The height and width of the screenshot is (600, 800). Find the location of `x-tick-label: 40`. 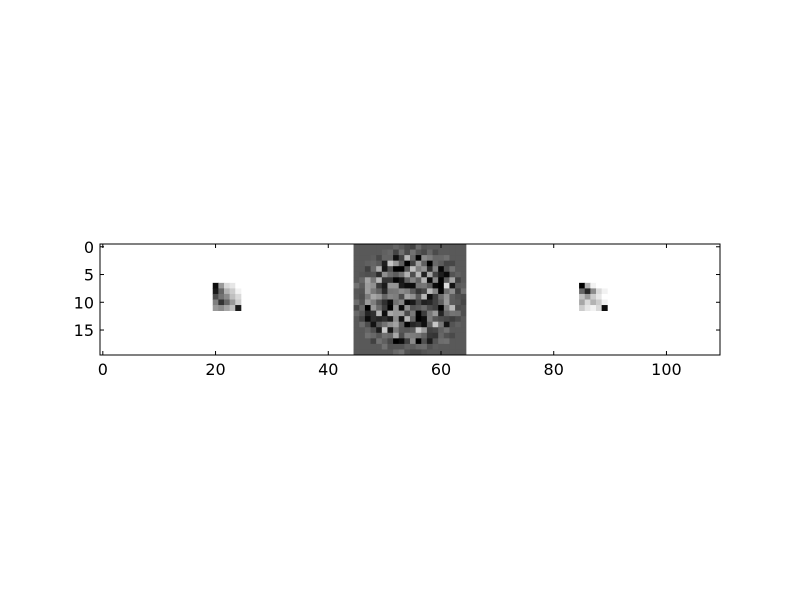

x-tick-label: 40 is located at coordinates (328, 369).